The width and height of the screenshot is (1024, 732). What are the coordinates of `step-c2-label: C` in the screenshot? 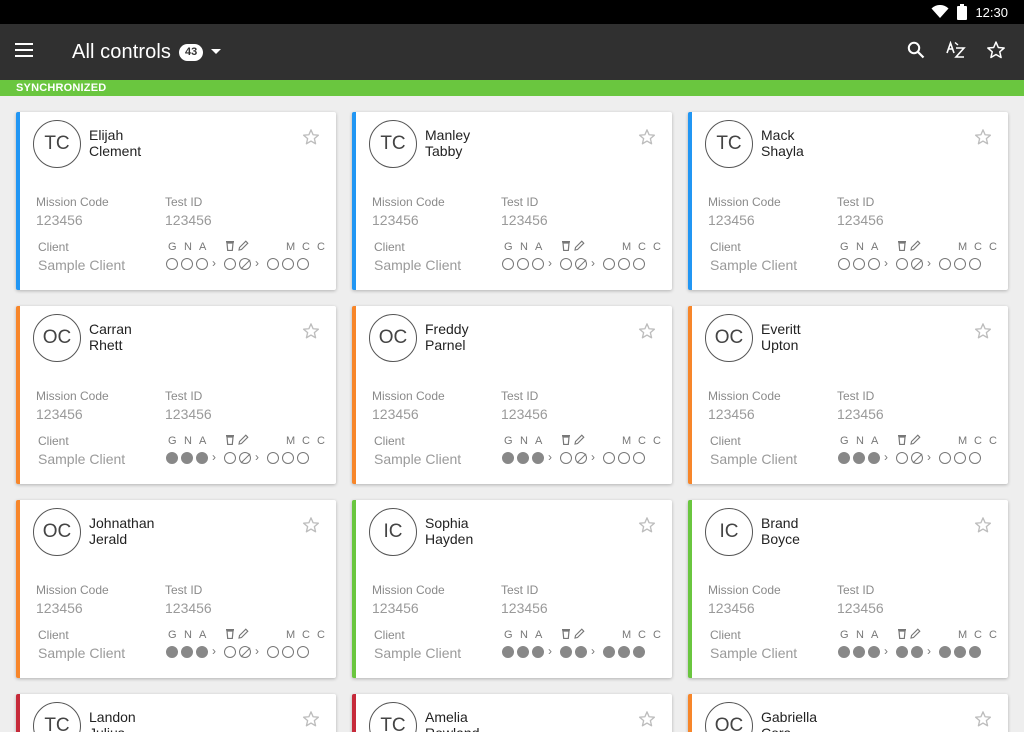 It's located at (993, 635).